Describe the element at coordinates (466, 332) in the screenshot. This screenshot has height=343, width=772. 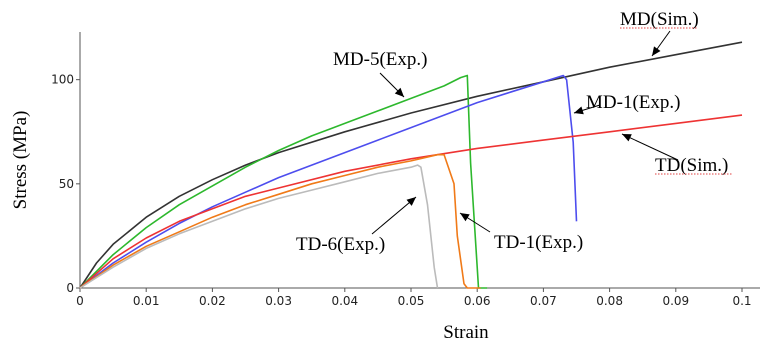
I see `x-axis-title: Strain` at that location.